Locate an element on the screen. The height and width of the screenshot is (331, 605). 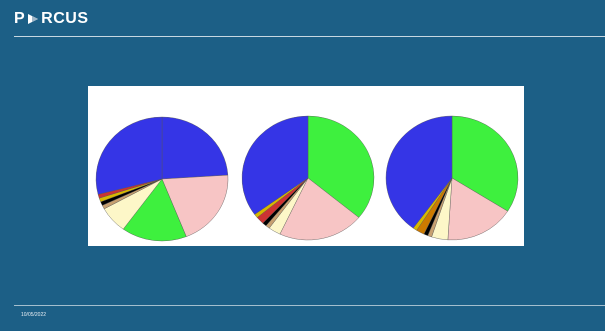
brand-letter-p: P is located at coordinates (20, 18).